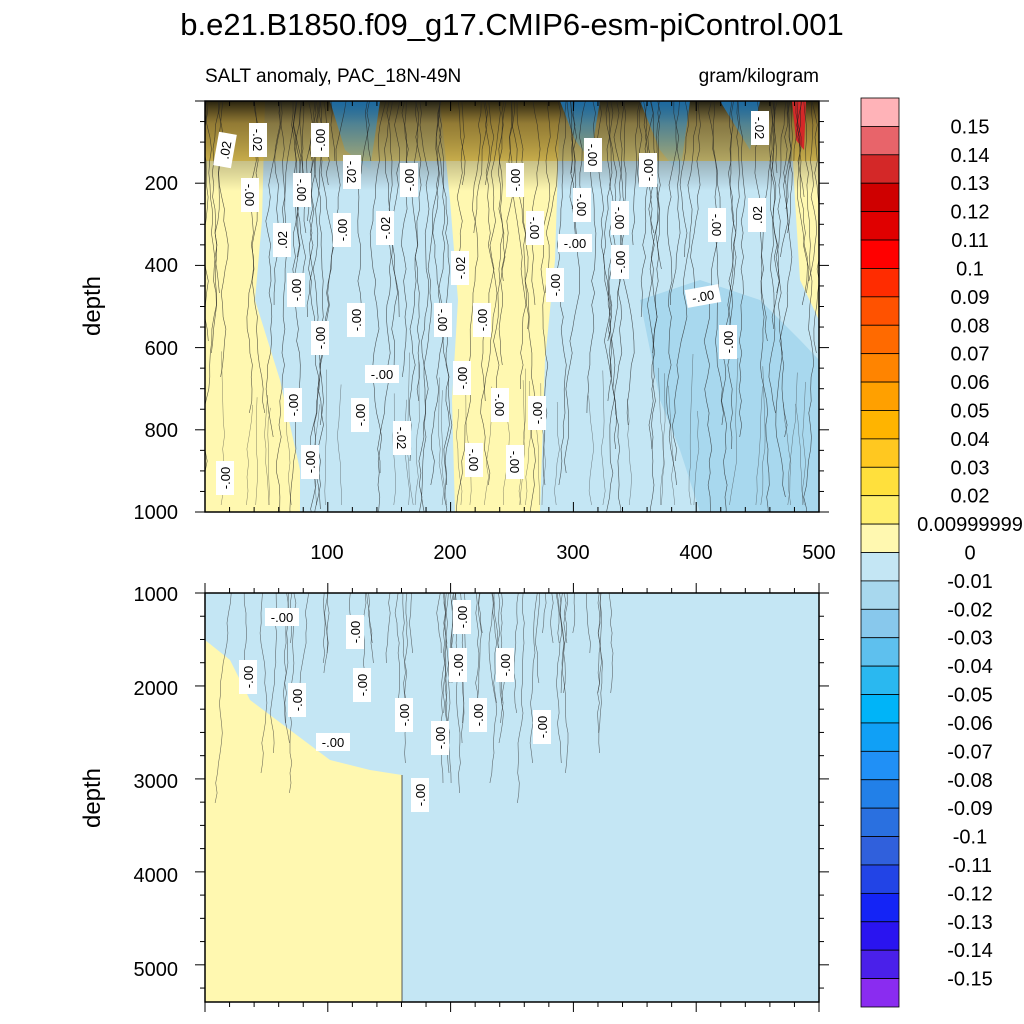 This screenshot has width=1024, height=1024. What do you see at coordinates (970, 809) in the screenshot?
I see `colorbar-label: -0.09` at bounding box center [970, 809].